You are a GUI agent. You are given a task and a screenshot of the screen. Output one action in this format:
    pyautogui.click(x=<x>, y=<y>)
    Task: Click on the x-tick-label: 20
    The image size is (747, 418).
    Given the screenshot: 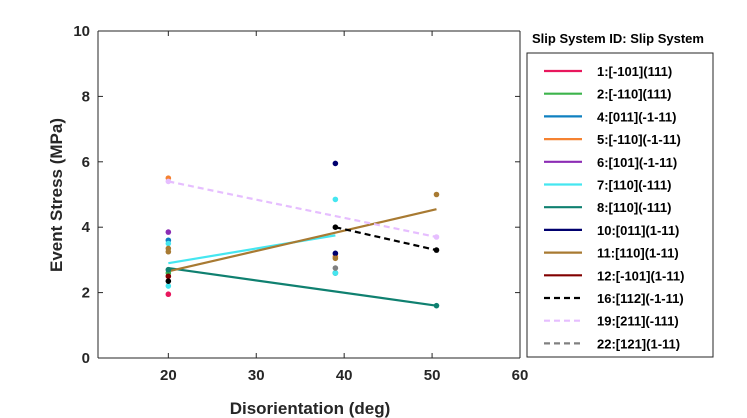 What is the action you would take?
    pyautogui.click(x=168, y=375)
    